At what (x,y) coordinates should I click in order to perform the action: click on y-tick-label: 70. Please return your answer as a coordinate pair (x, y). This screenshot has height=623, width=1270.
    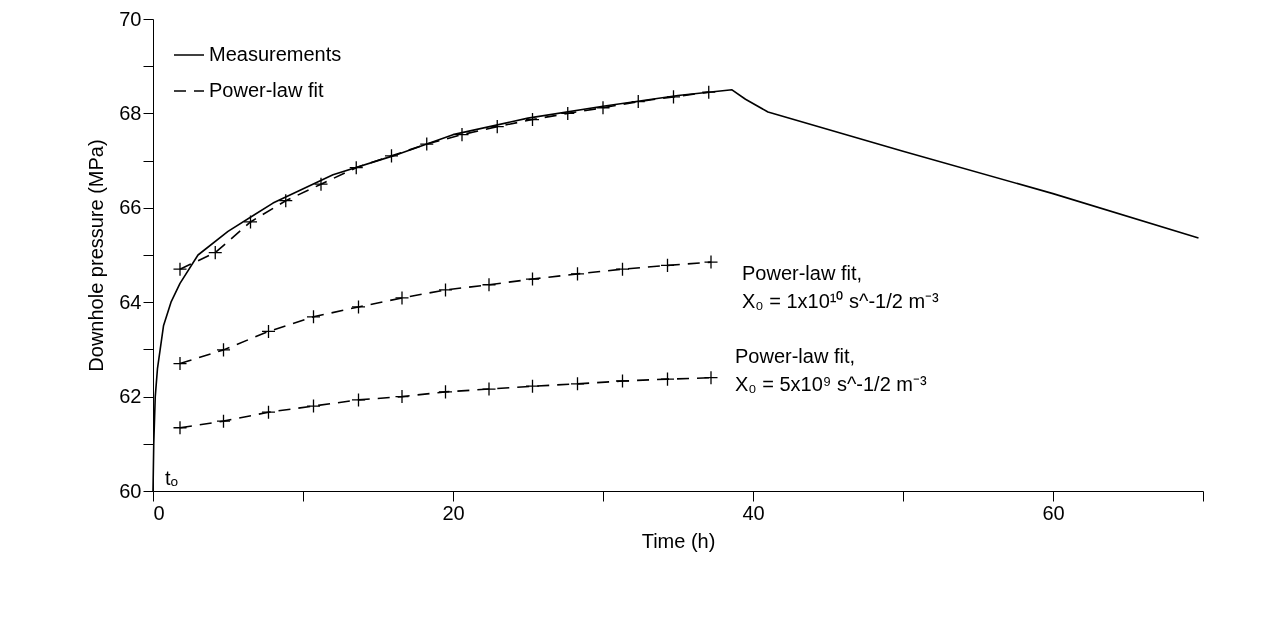
    Looking at the image, I should click on (130, 18).